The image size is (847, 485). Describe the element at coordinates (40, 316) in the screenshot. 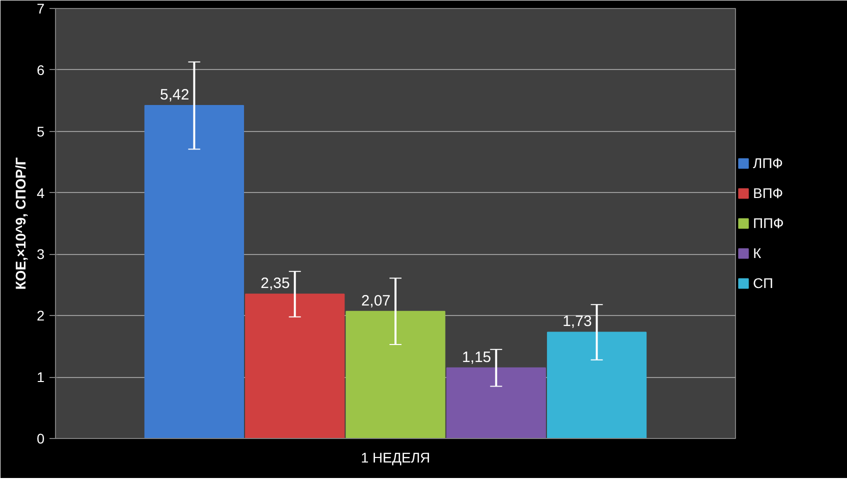

I see `y-tick-label: 2` at that location.